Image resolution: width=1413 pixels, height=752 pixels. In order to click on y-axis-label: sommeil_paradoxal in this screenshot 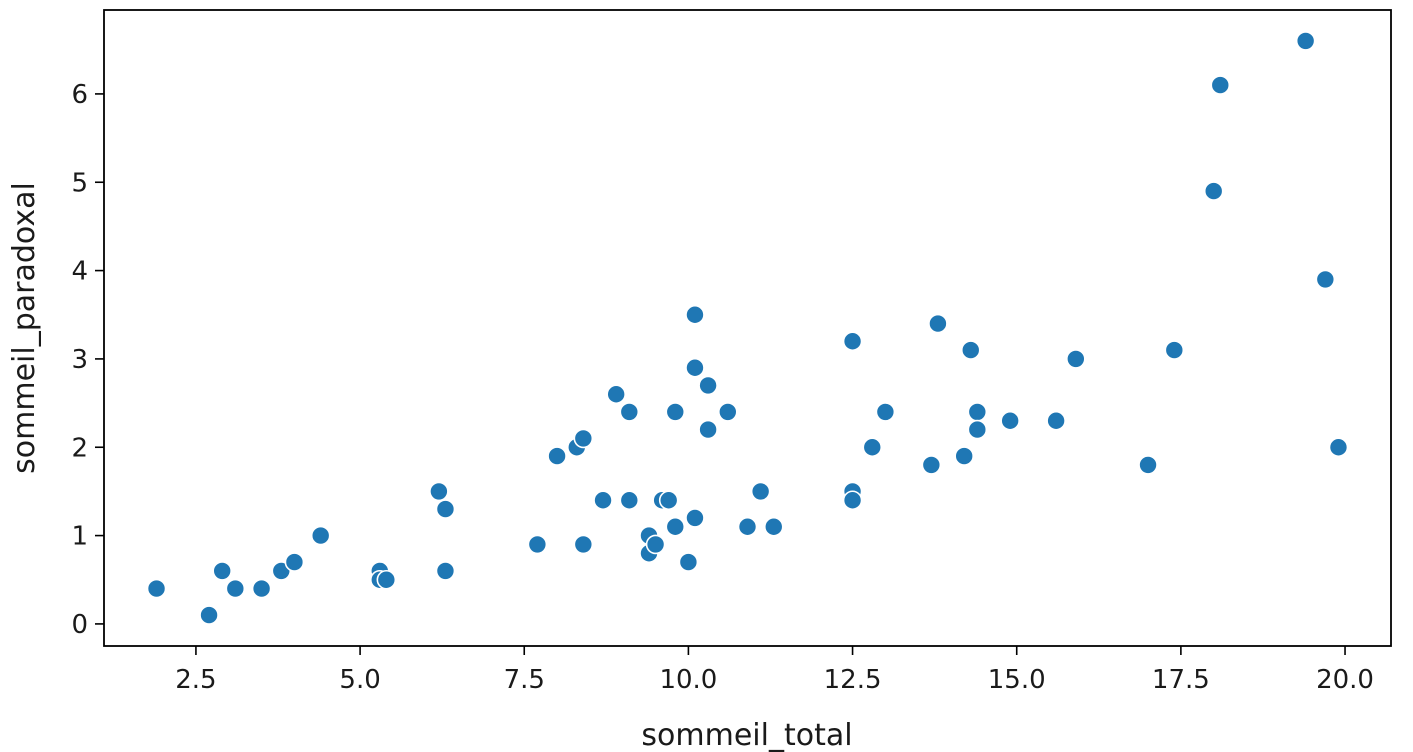, I will do `click(24, 328)`.